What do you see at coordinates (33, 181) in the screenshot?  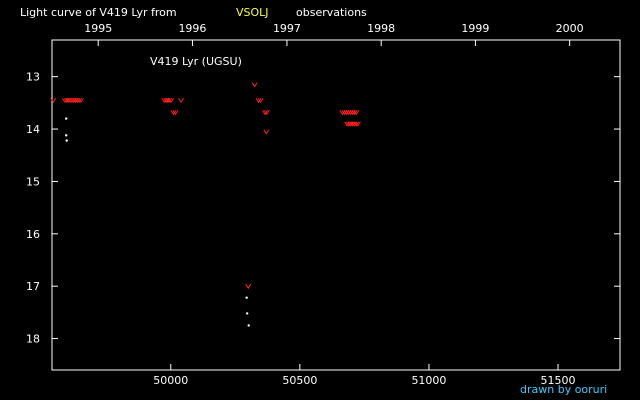 I see `y-tick-label: 15` at bounding box center [33, 181].